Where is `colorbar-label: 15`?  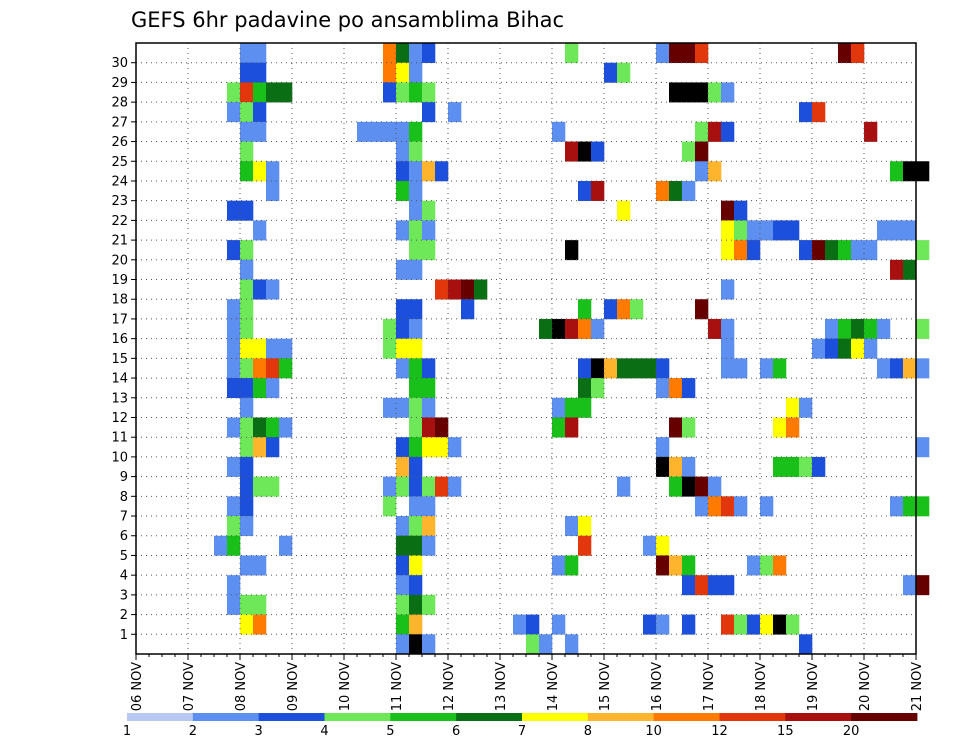
colorbar-label: 15 is located at coordinates (785, 731).